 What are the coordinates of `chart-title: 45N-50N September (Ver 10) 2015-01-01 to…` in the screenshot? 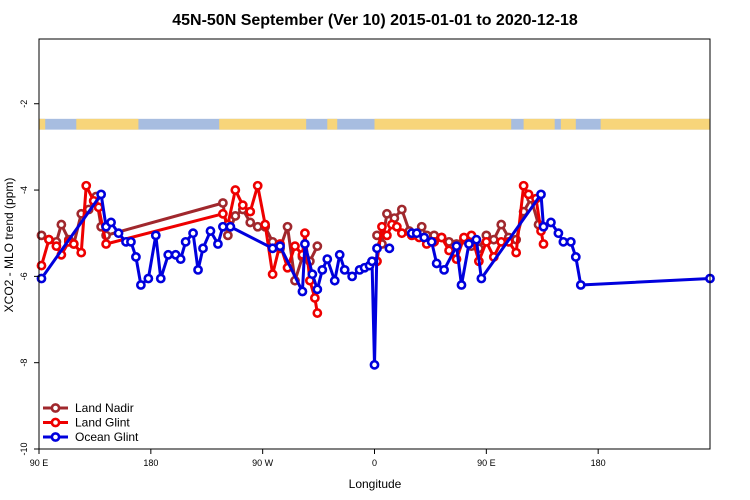 It's located at (375, 20).